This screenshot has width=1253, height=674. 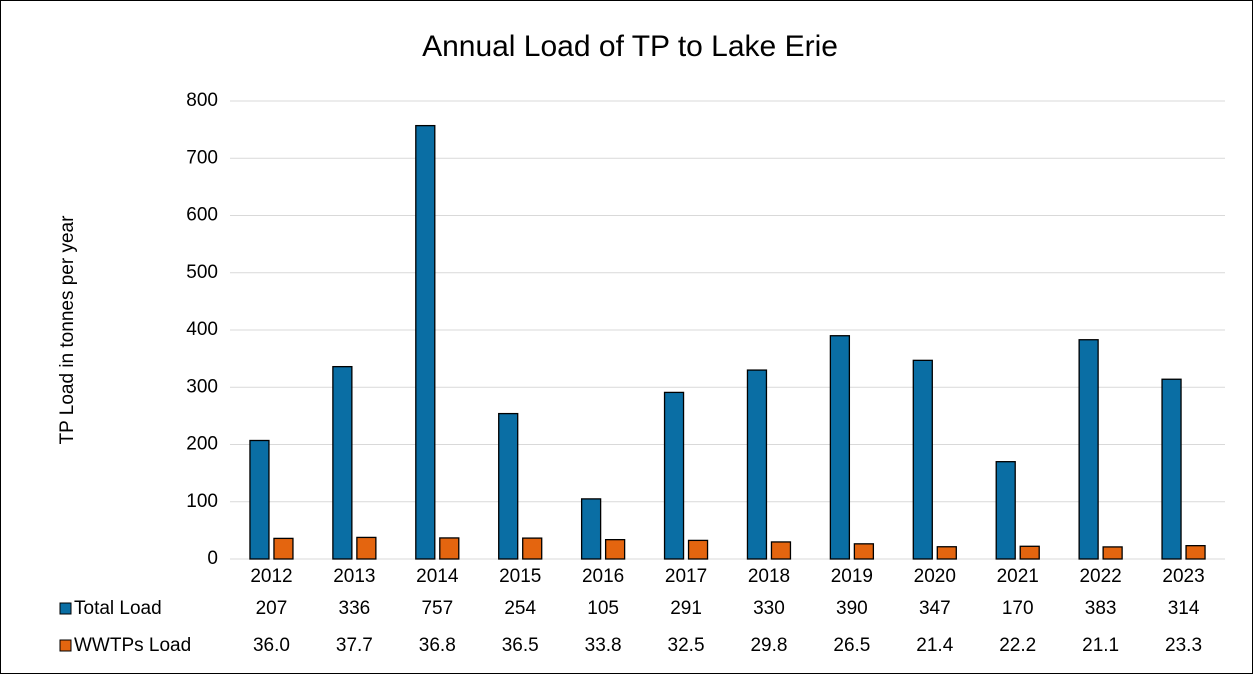 I want to click on table-cell: 36.0, so click(x=271, y=645).